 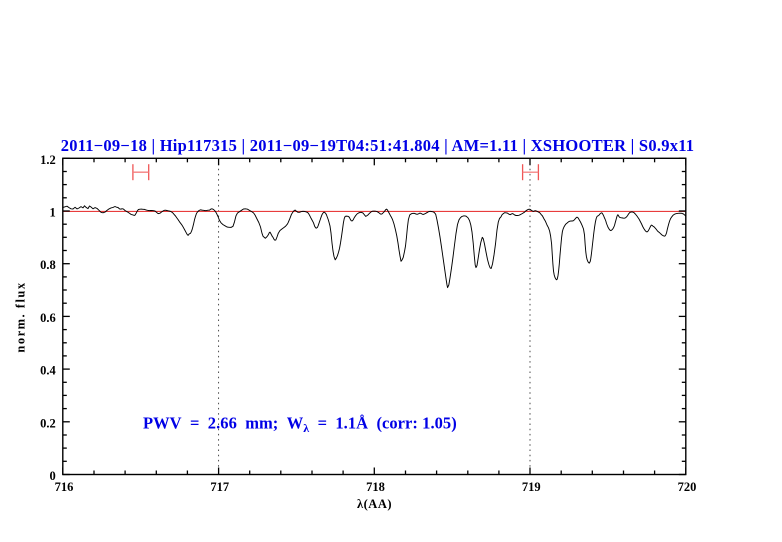 What do you see at coordinates (21, 316) in the screenshot?
I see `svg-text: norm. flux` at bounding box center [21, 316].